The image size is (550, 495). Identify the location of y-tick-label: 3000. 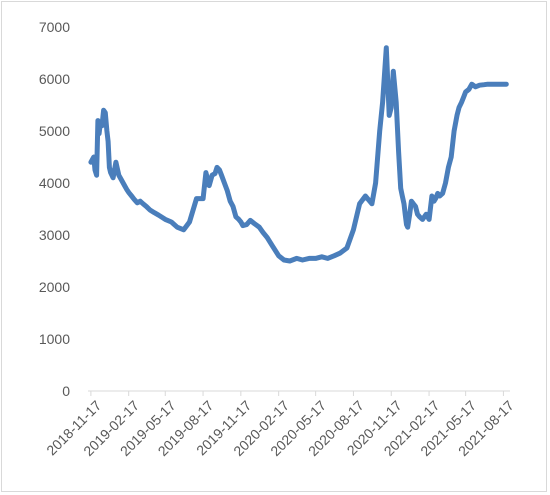
(54, 235).